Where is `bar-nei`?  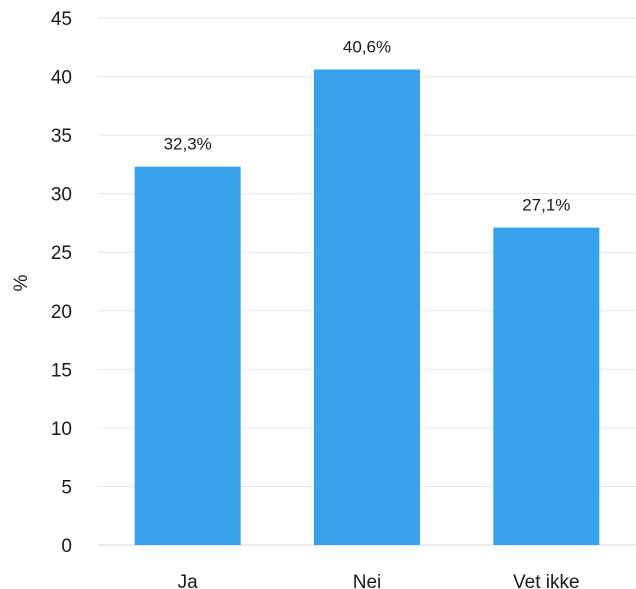
bar-nei is located at coordinates (367, 307).